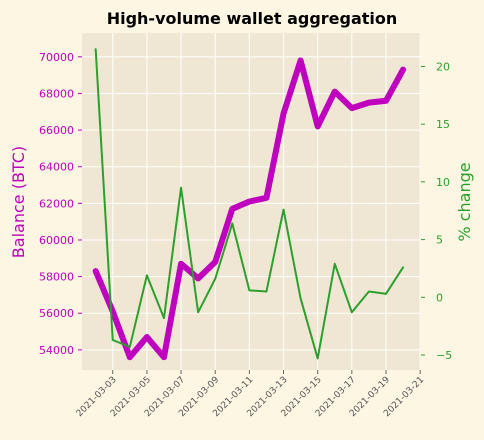  I want to click on right-tick-label: 10, so click(443, 182).